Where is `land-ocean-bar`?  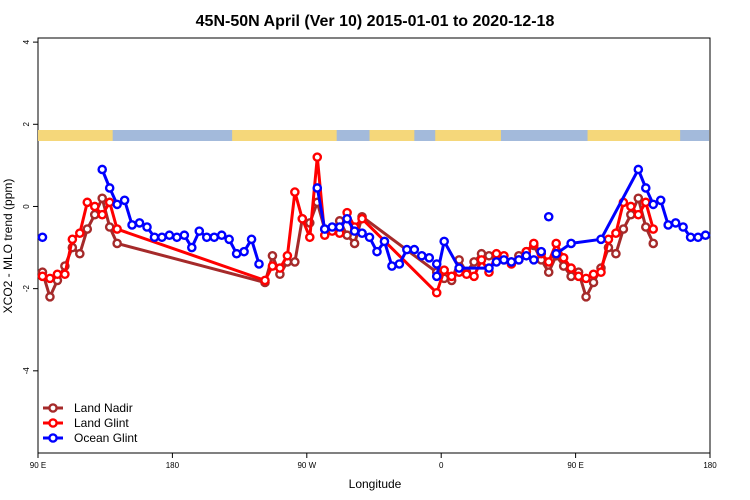 land-ocean-bar is located at coordinates (373, 135).